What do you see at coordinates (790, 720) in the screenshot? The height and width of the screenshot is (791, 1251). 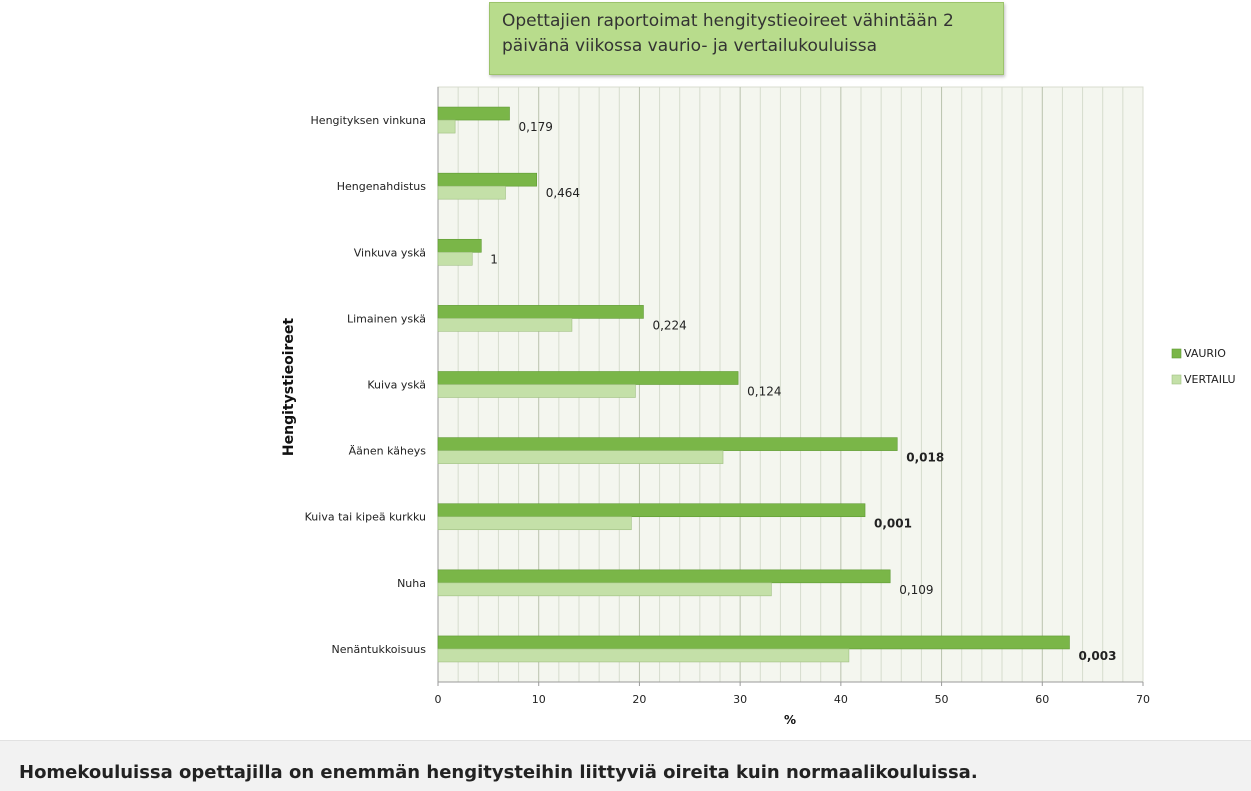 I see `x-axis-title: %` at bounding box center [790, 720].